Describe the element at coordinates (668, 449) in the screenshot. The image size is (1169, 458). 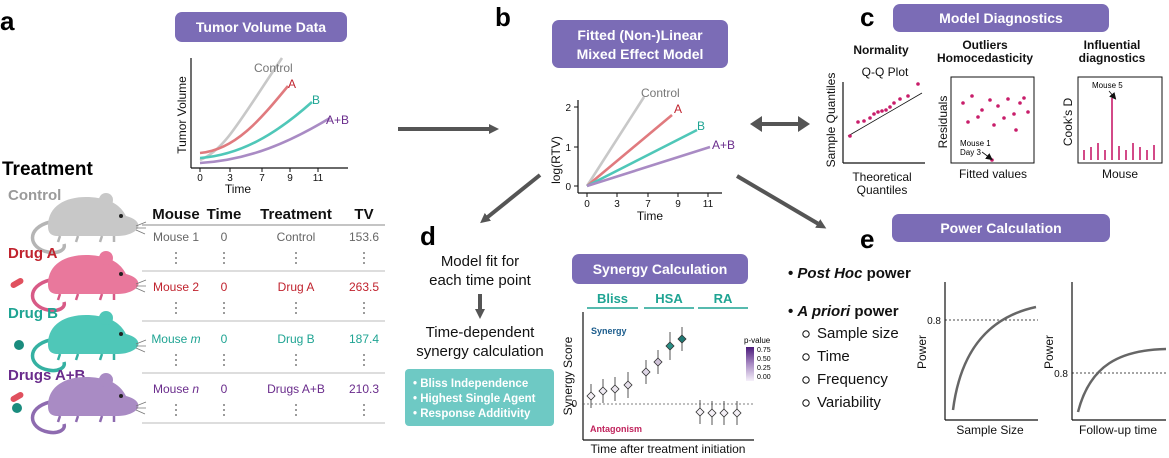
I see `syn-xlabel: Time after treatment initiation` at that location.